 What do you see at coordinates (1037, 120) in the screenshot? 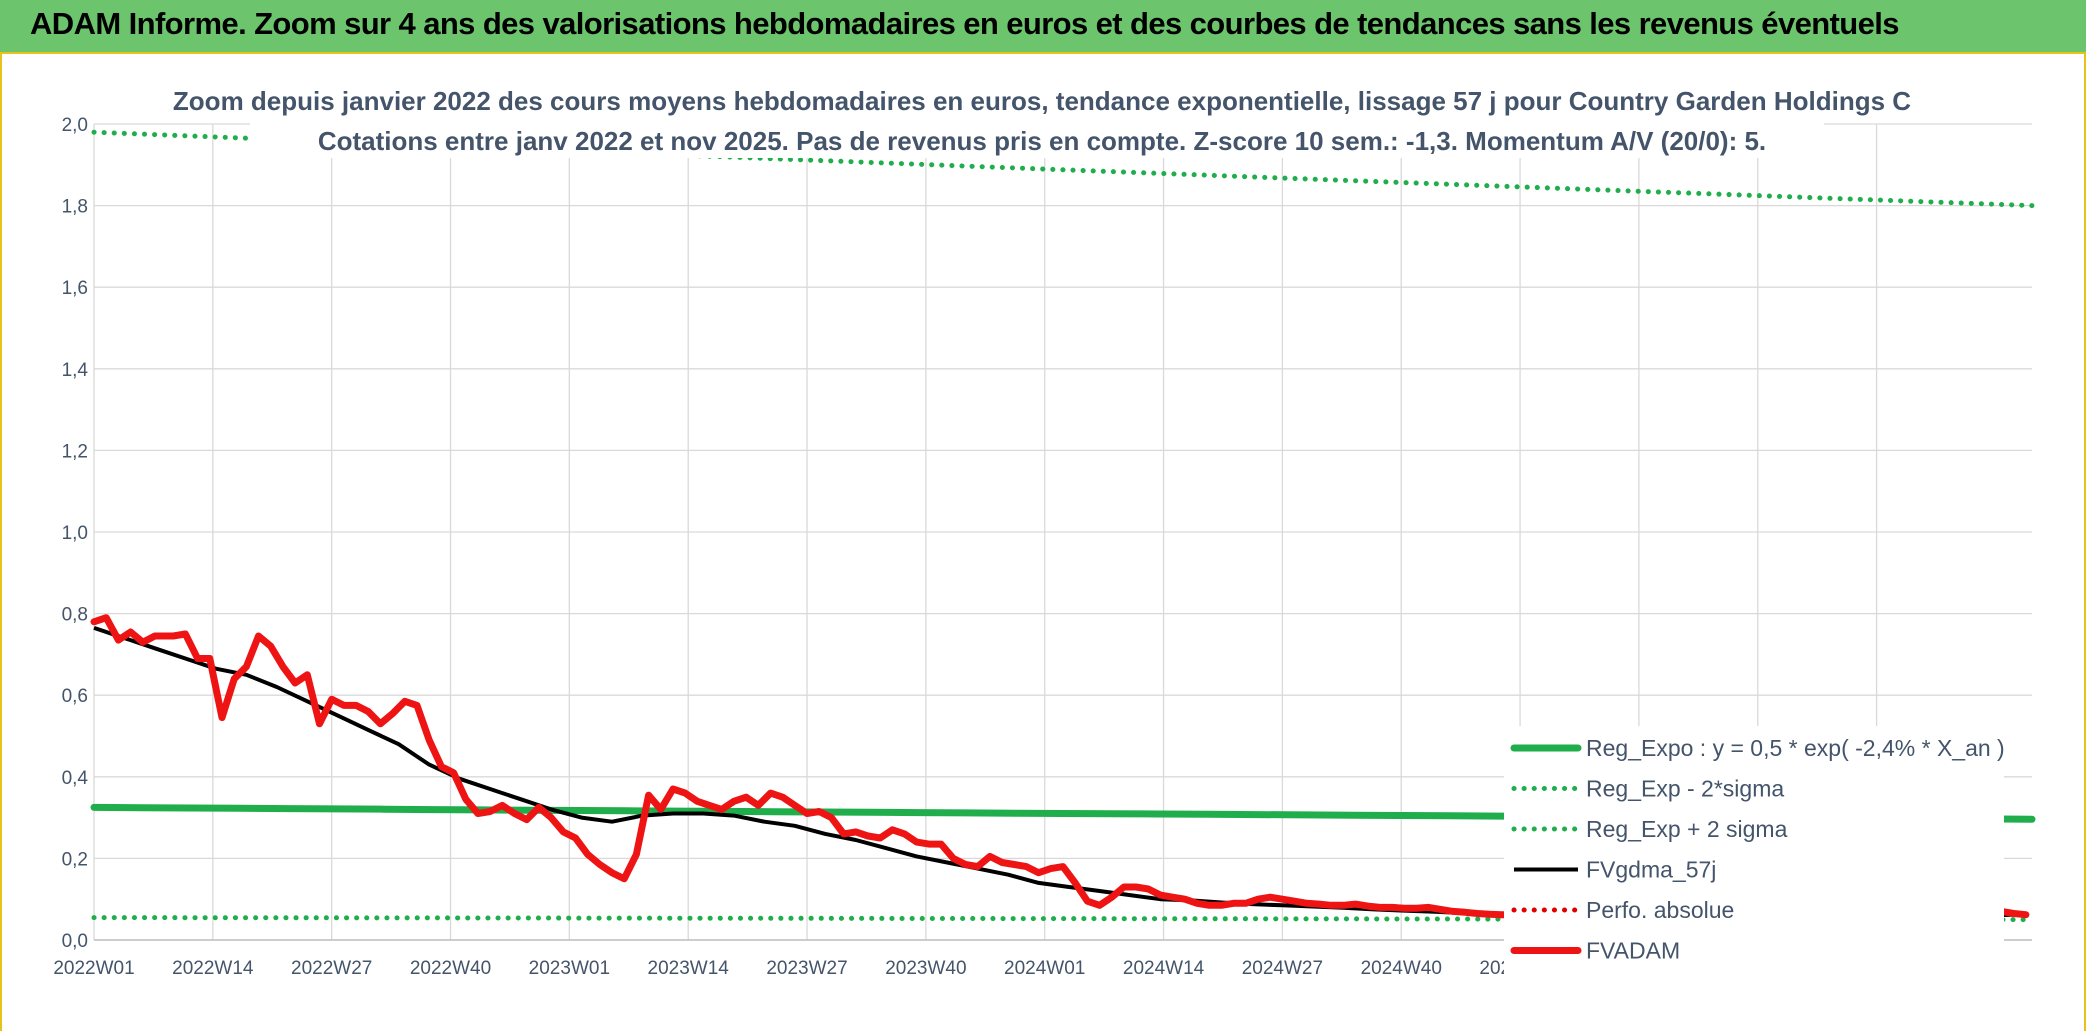
I see `title-backdrop` at bounding box center [1037, 120].